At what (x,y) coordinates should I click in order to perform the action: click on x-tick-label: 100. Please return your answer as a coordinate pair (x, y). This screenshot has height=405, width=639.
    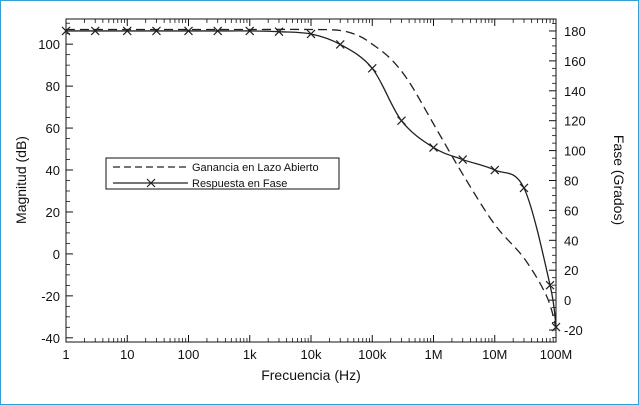
    Looking at the image, I should click on (189, 354).